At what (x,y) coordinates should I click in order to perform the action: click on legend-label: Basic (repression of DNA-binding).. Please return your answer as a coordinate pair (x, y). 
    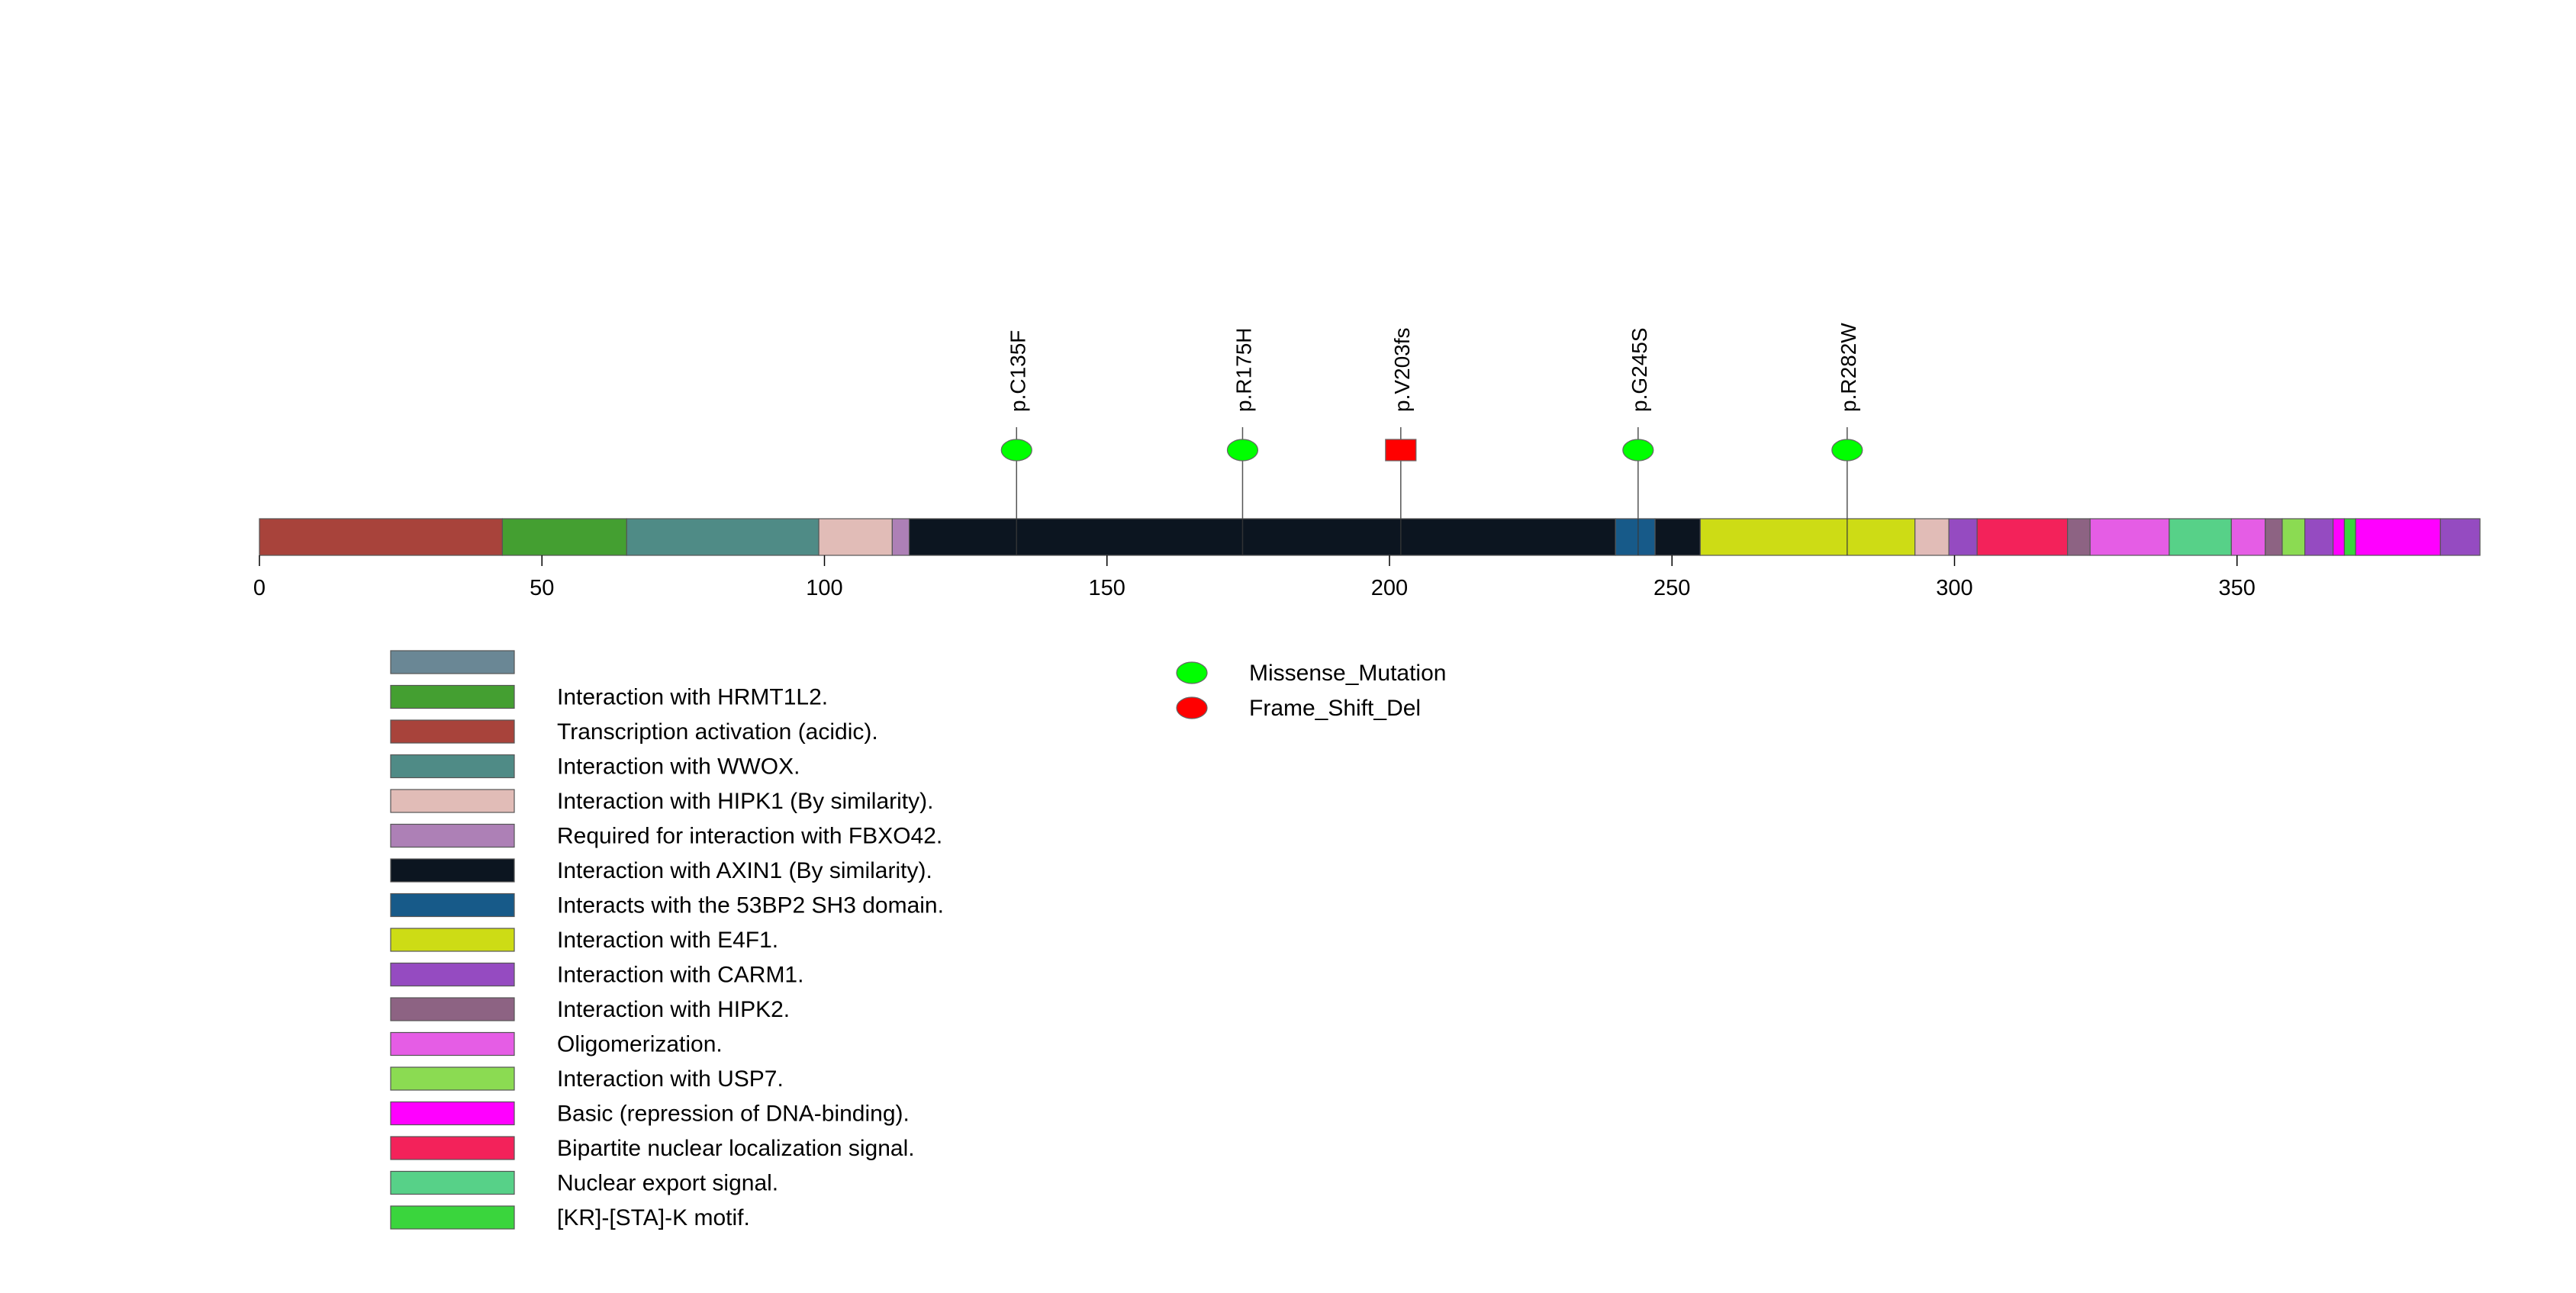
    Looking at the image, I should click on (733, 1114).